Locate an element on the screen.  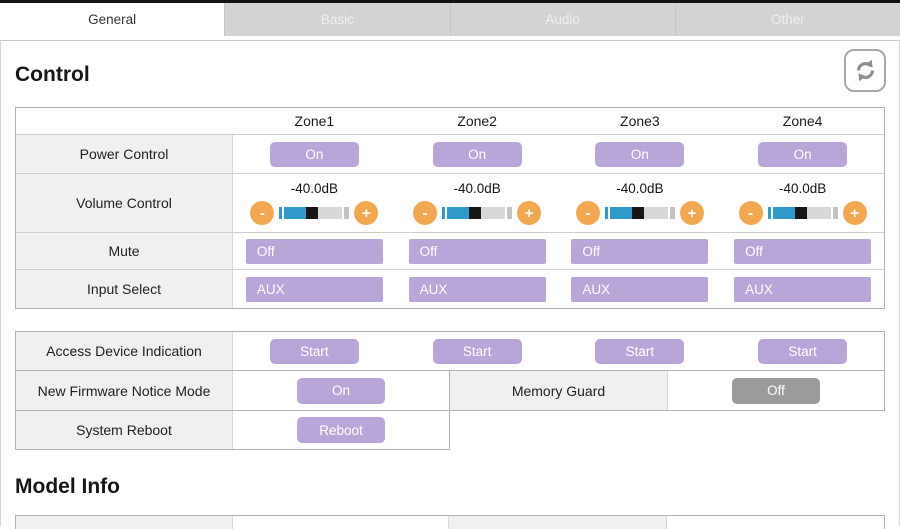
input-select-zone1: AUX is located at coordinates (314, 289).